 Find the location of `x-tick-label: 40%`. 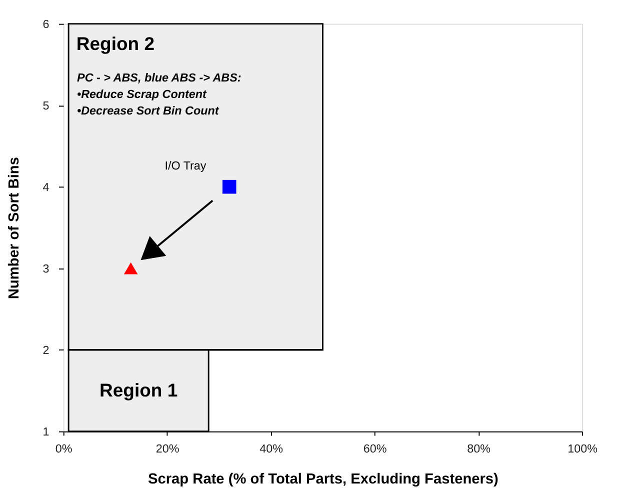

x-tick-label: 40% is located at coordinates (272, 449).